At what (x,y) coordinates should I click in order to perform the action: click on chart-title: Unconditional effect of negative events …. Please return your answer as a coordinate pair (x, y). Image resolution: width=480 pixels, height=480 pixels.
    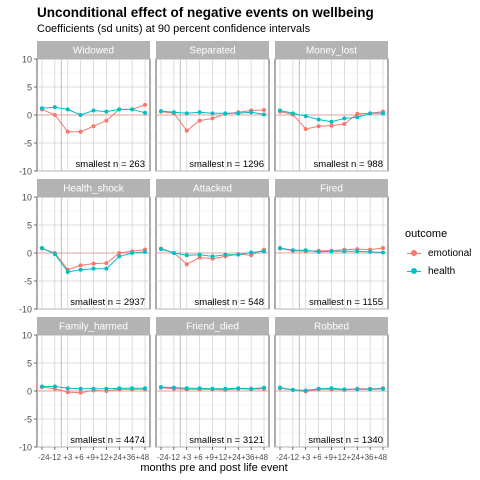
    Looking at the image, I should click on (205, 12).